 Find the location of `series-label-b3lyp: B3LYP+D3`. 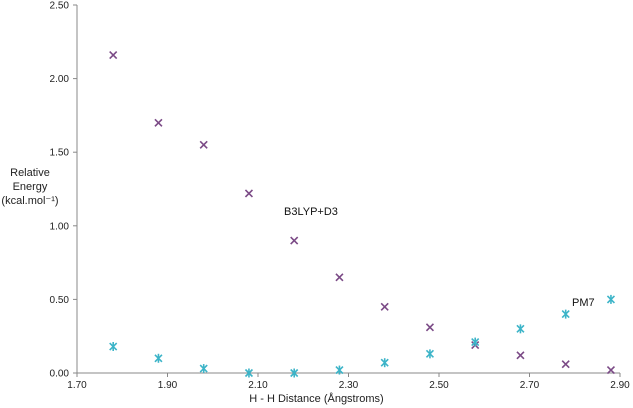

series-label-b3lyp: B3LYP+D3 is located at coordinates (311, 212).